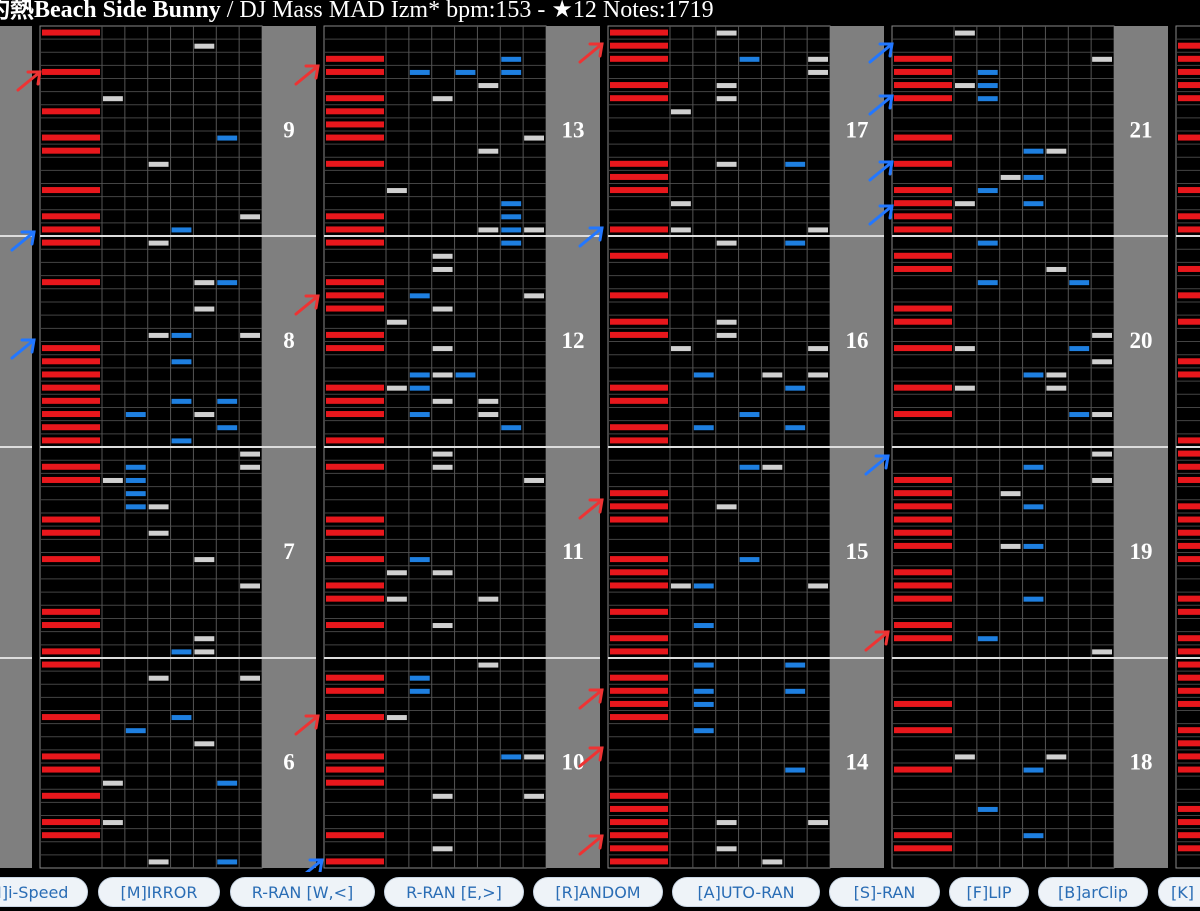 The image size is (1200, 911). What do you see at coordinates (989, 892) in the screenshot?
I see `toolbar-button: [F]LIP` at bounding box center [989, 892].